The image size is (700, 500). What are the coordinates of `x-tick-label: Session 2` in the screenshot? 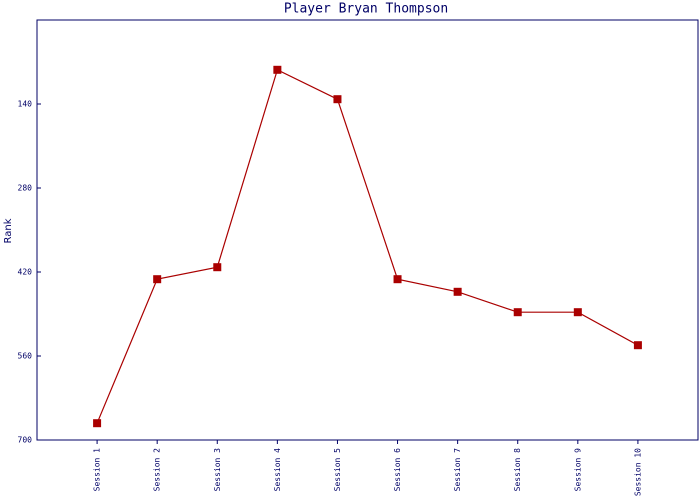 It's located at (157, 470).